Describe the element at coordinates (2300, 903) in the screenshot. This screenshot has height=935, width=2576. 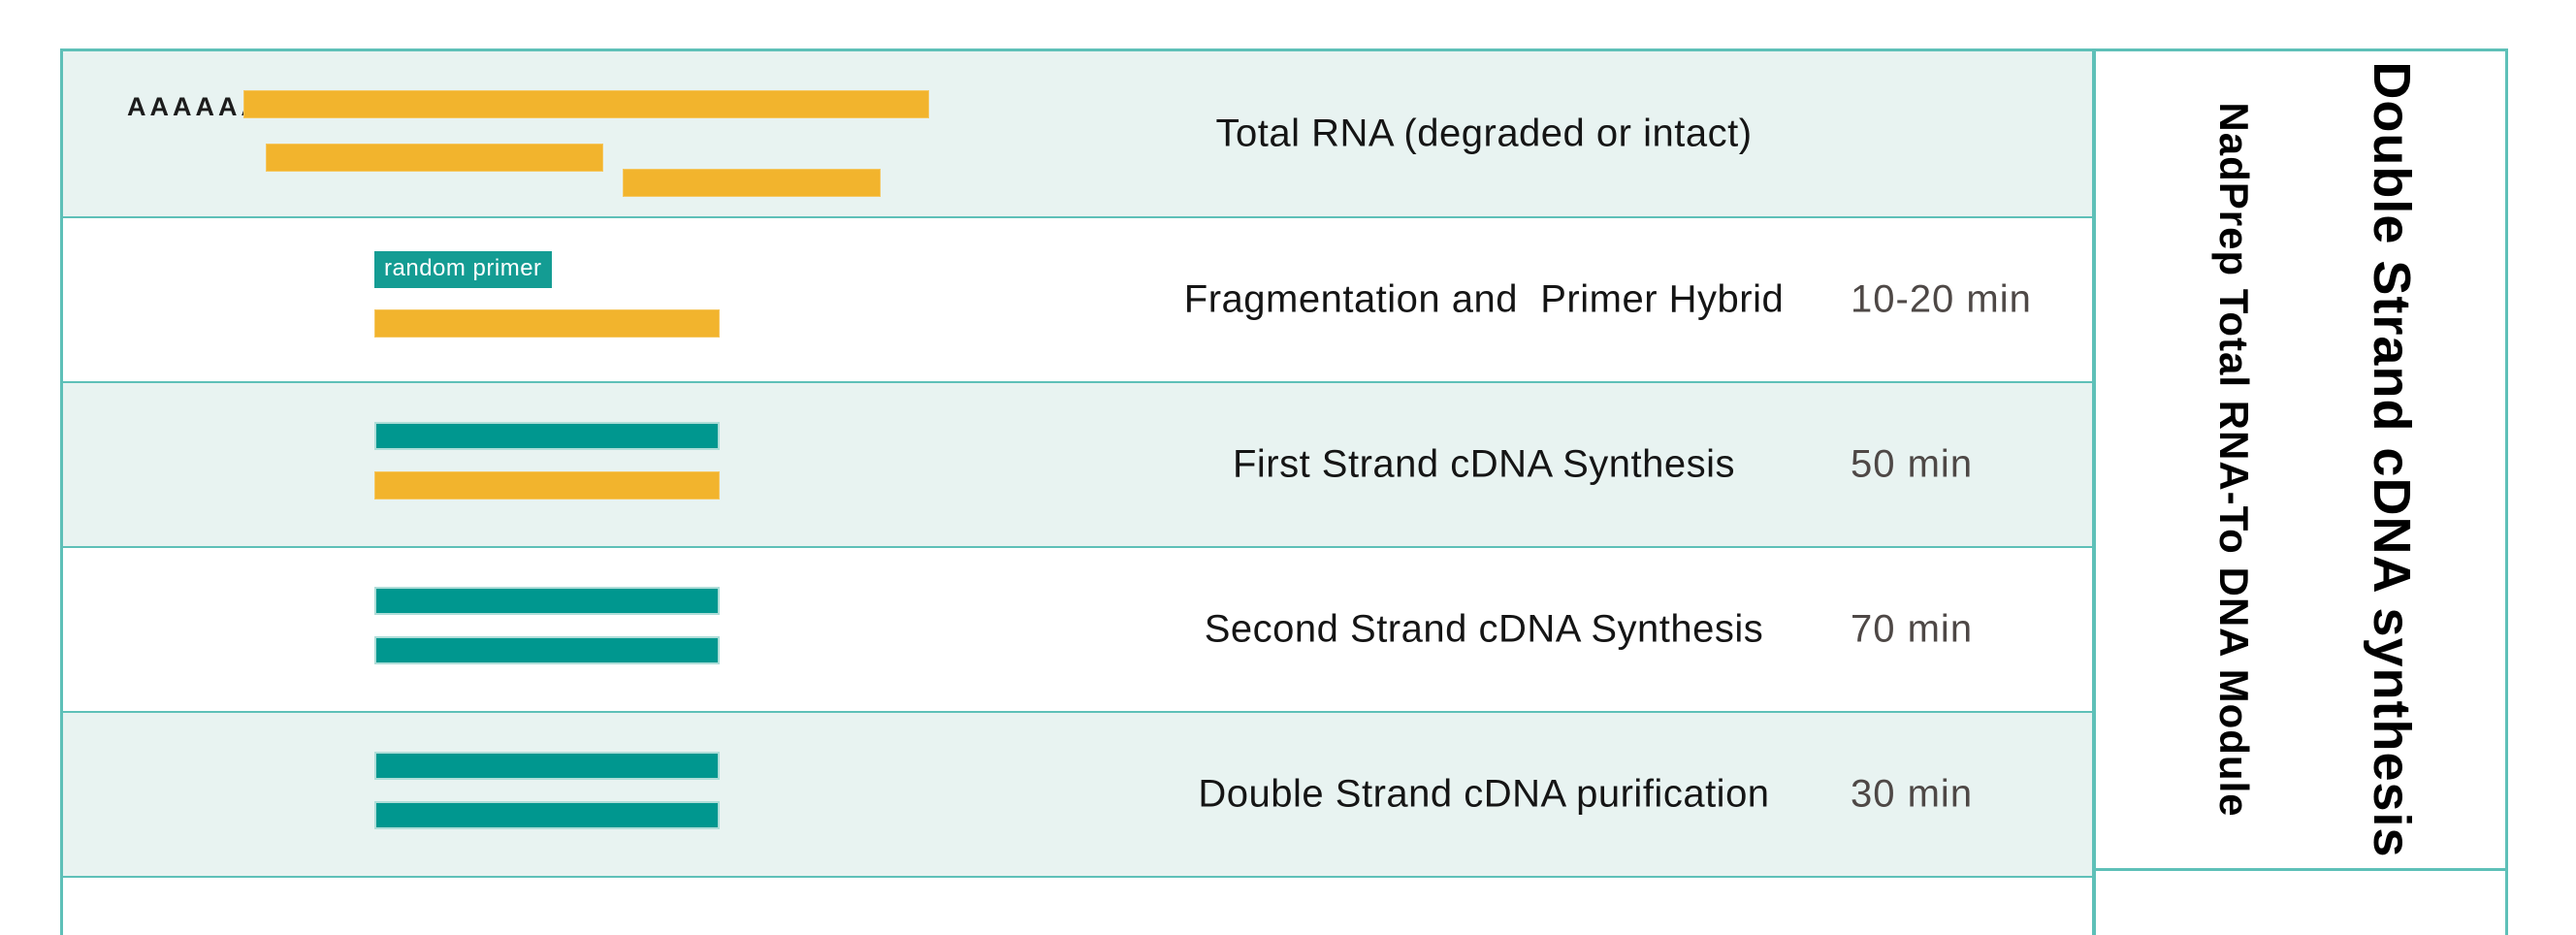
I see `side-panel-continuation` at that location.